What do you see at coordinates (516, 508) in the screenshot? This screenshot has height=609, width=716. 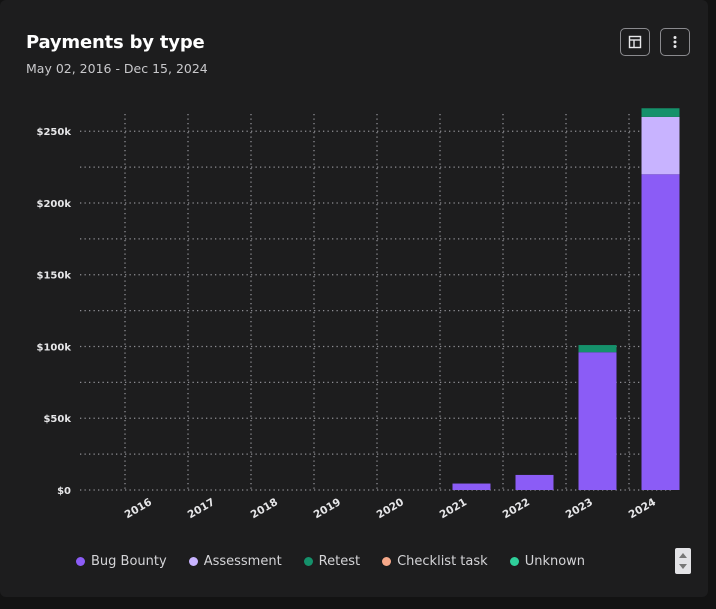 I see `x-tick-label: 2022` at bounding box center [516, 508].